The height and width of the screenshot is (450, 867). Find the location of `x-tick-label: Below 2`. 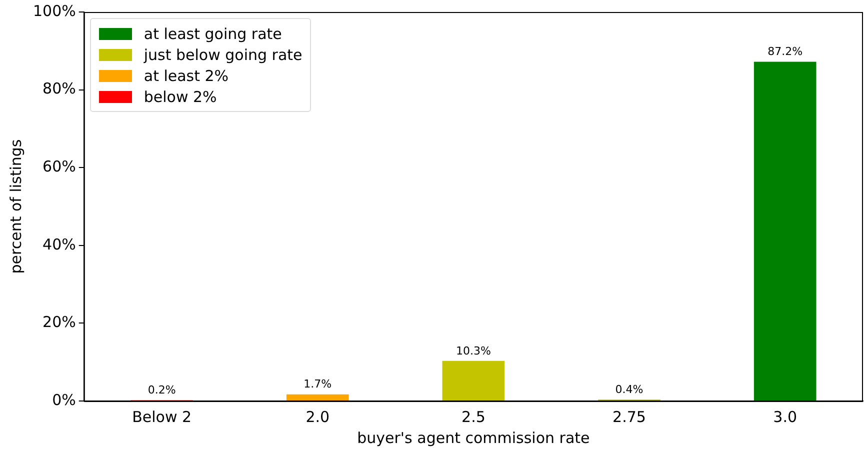

x-tick-label: Below 2 is located at coordinates (162, 417).